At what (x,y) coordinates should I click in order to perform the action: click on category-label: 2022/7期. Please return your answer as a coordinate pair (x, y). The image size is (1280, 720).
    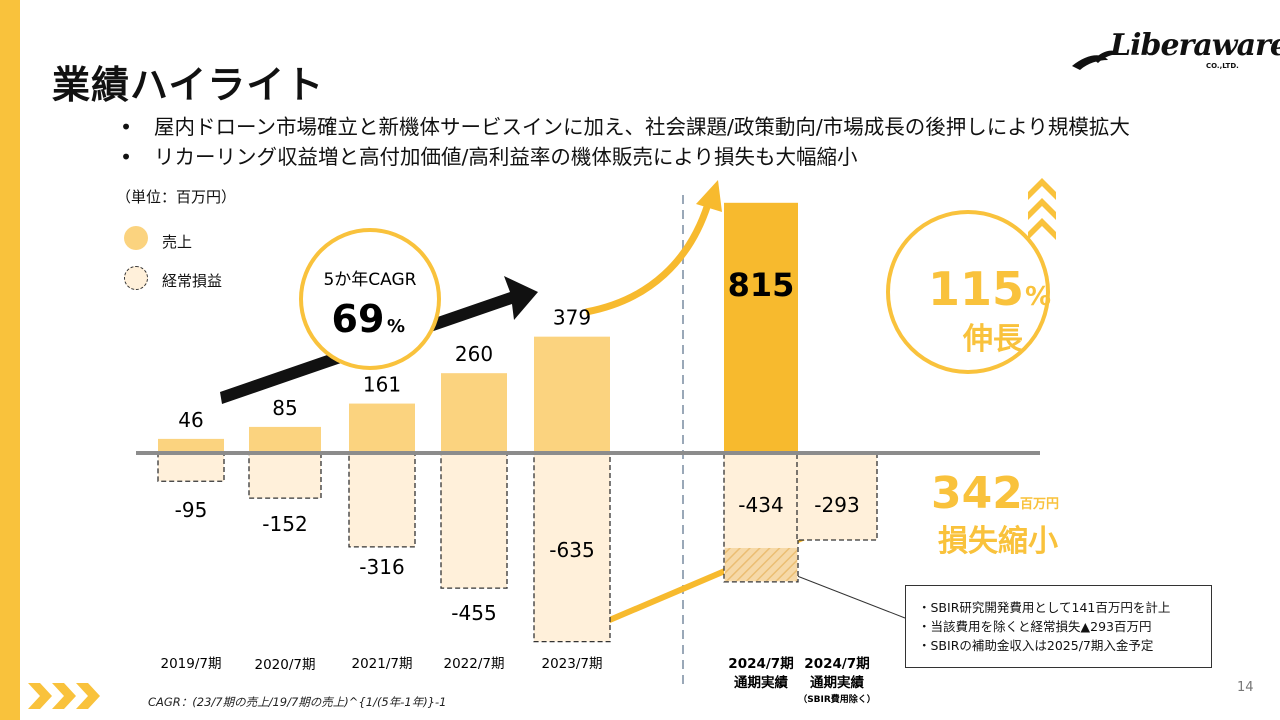
    Looking at the image, I should click on (474, 664).